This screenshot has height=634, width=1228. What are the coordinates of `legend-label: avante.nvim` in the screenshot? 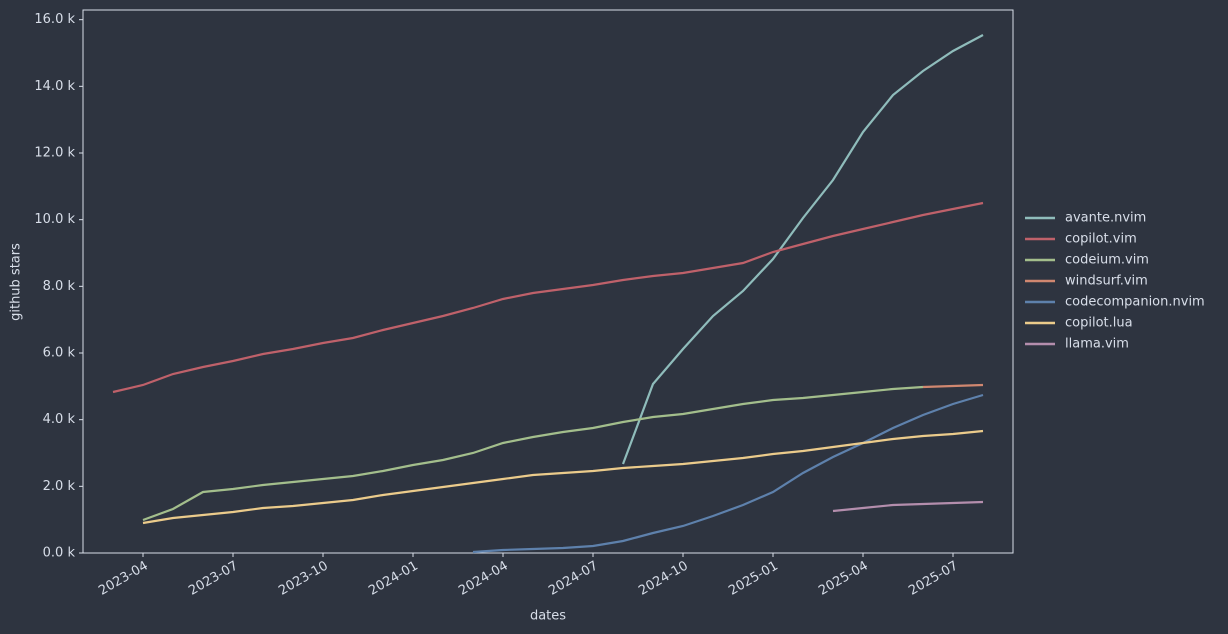 It's located at (1105, 218).